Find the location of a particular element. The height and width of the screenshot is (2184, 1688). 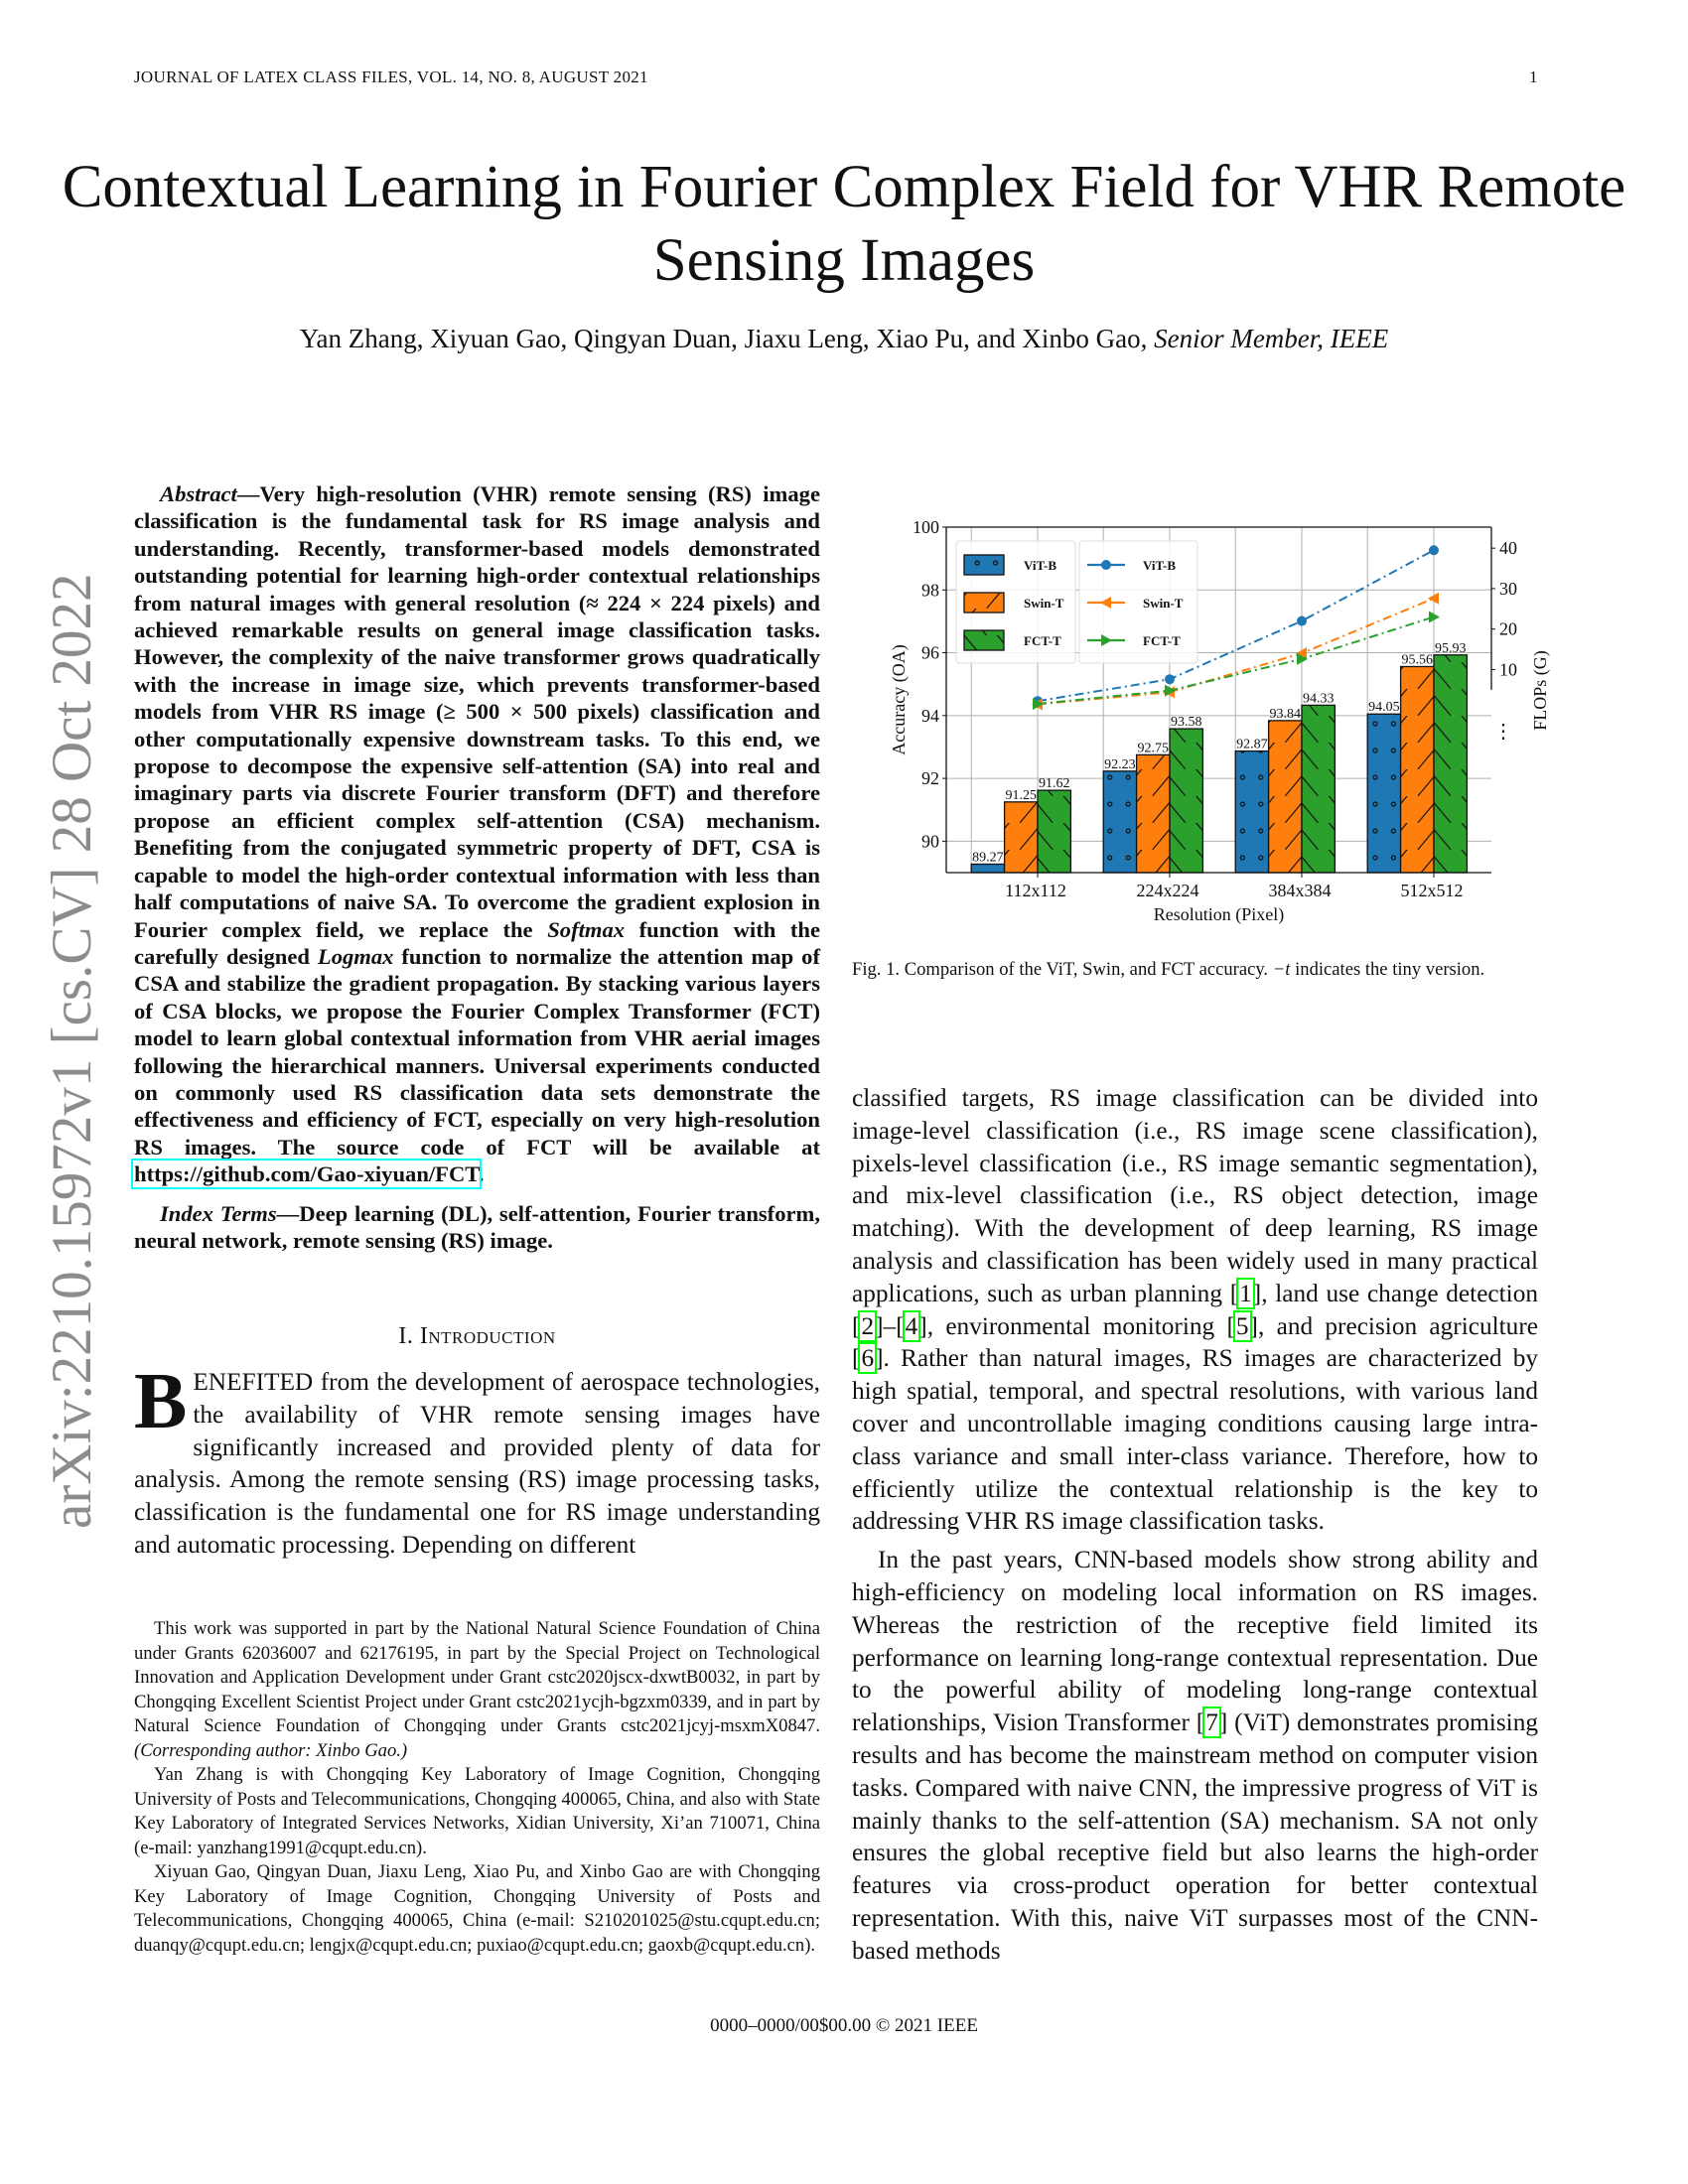

author-membership: Senior Member, IEEE is located at coordinates (1271, 338).